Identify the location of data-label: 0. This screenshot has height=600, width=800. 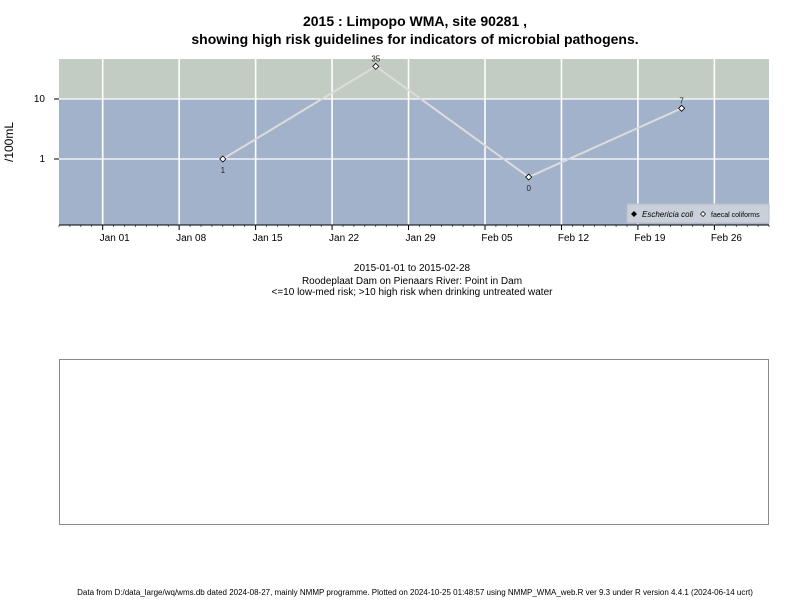
(528, 188).